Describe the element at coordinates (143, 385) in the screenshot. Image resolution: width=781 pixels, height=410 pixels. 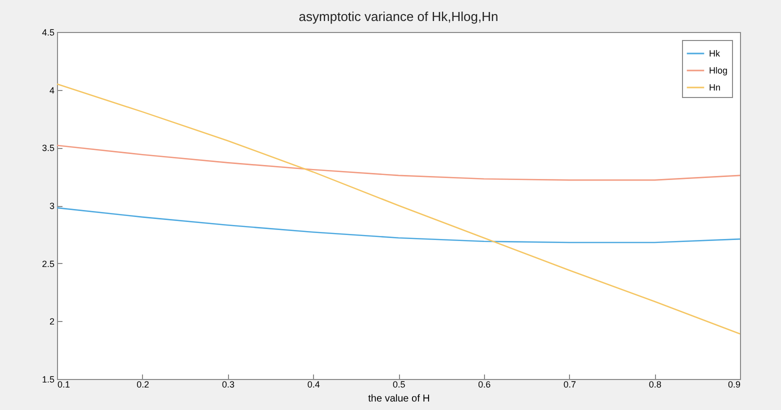
I see `x-tick-label: 0.2` at that location.